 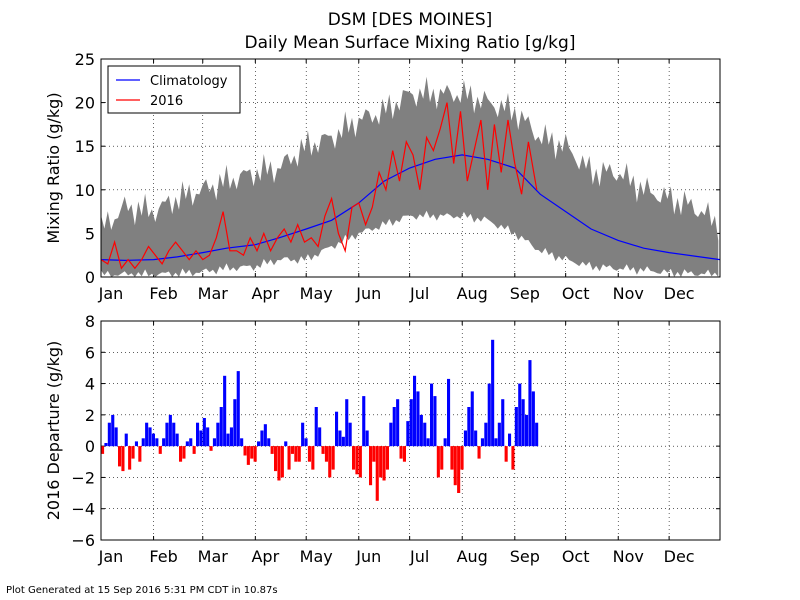 What do you see at coordinates (410, 20) in the screenshot?
I see `chart-title: DSM [DES MOINES]` at bounding box center [410, 20].